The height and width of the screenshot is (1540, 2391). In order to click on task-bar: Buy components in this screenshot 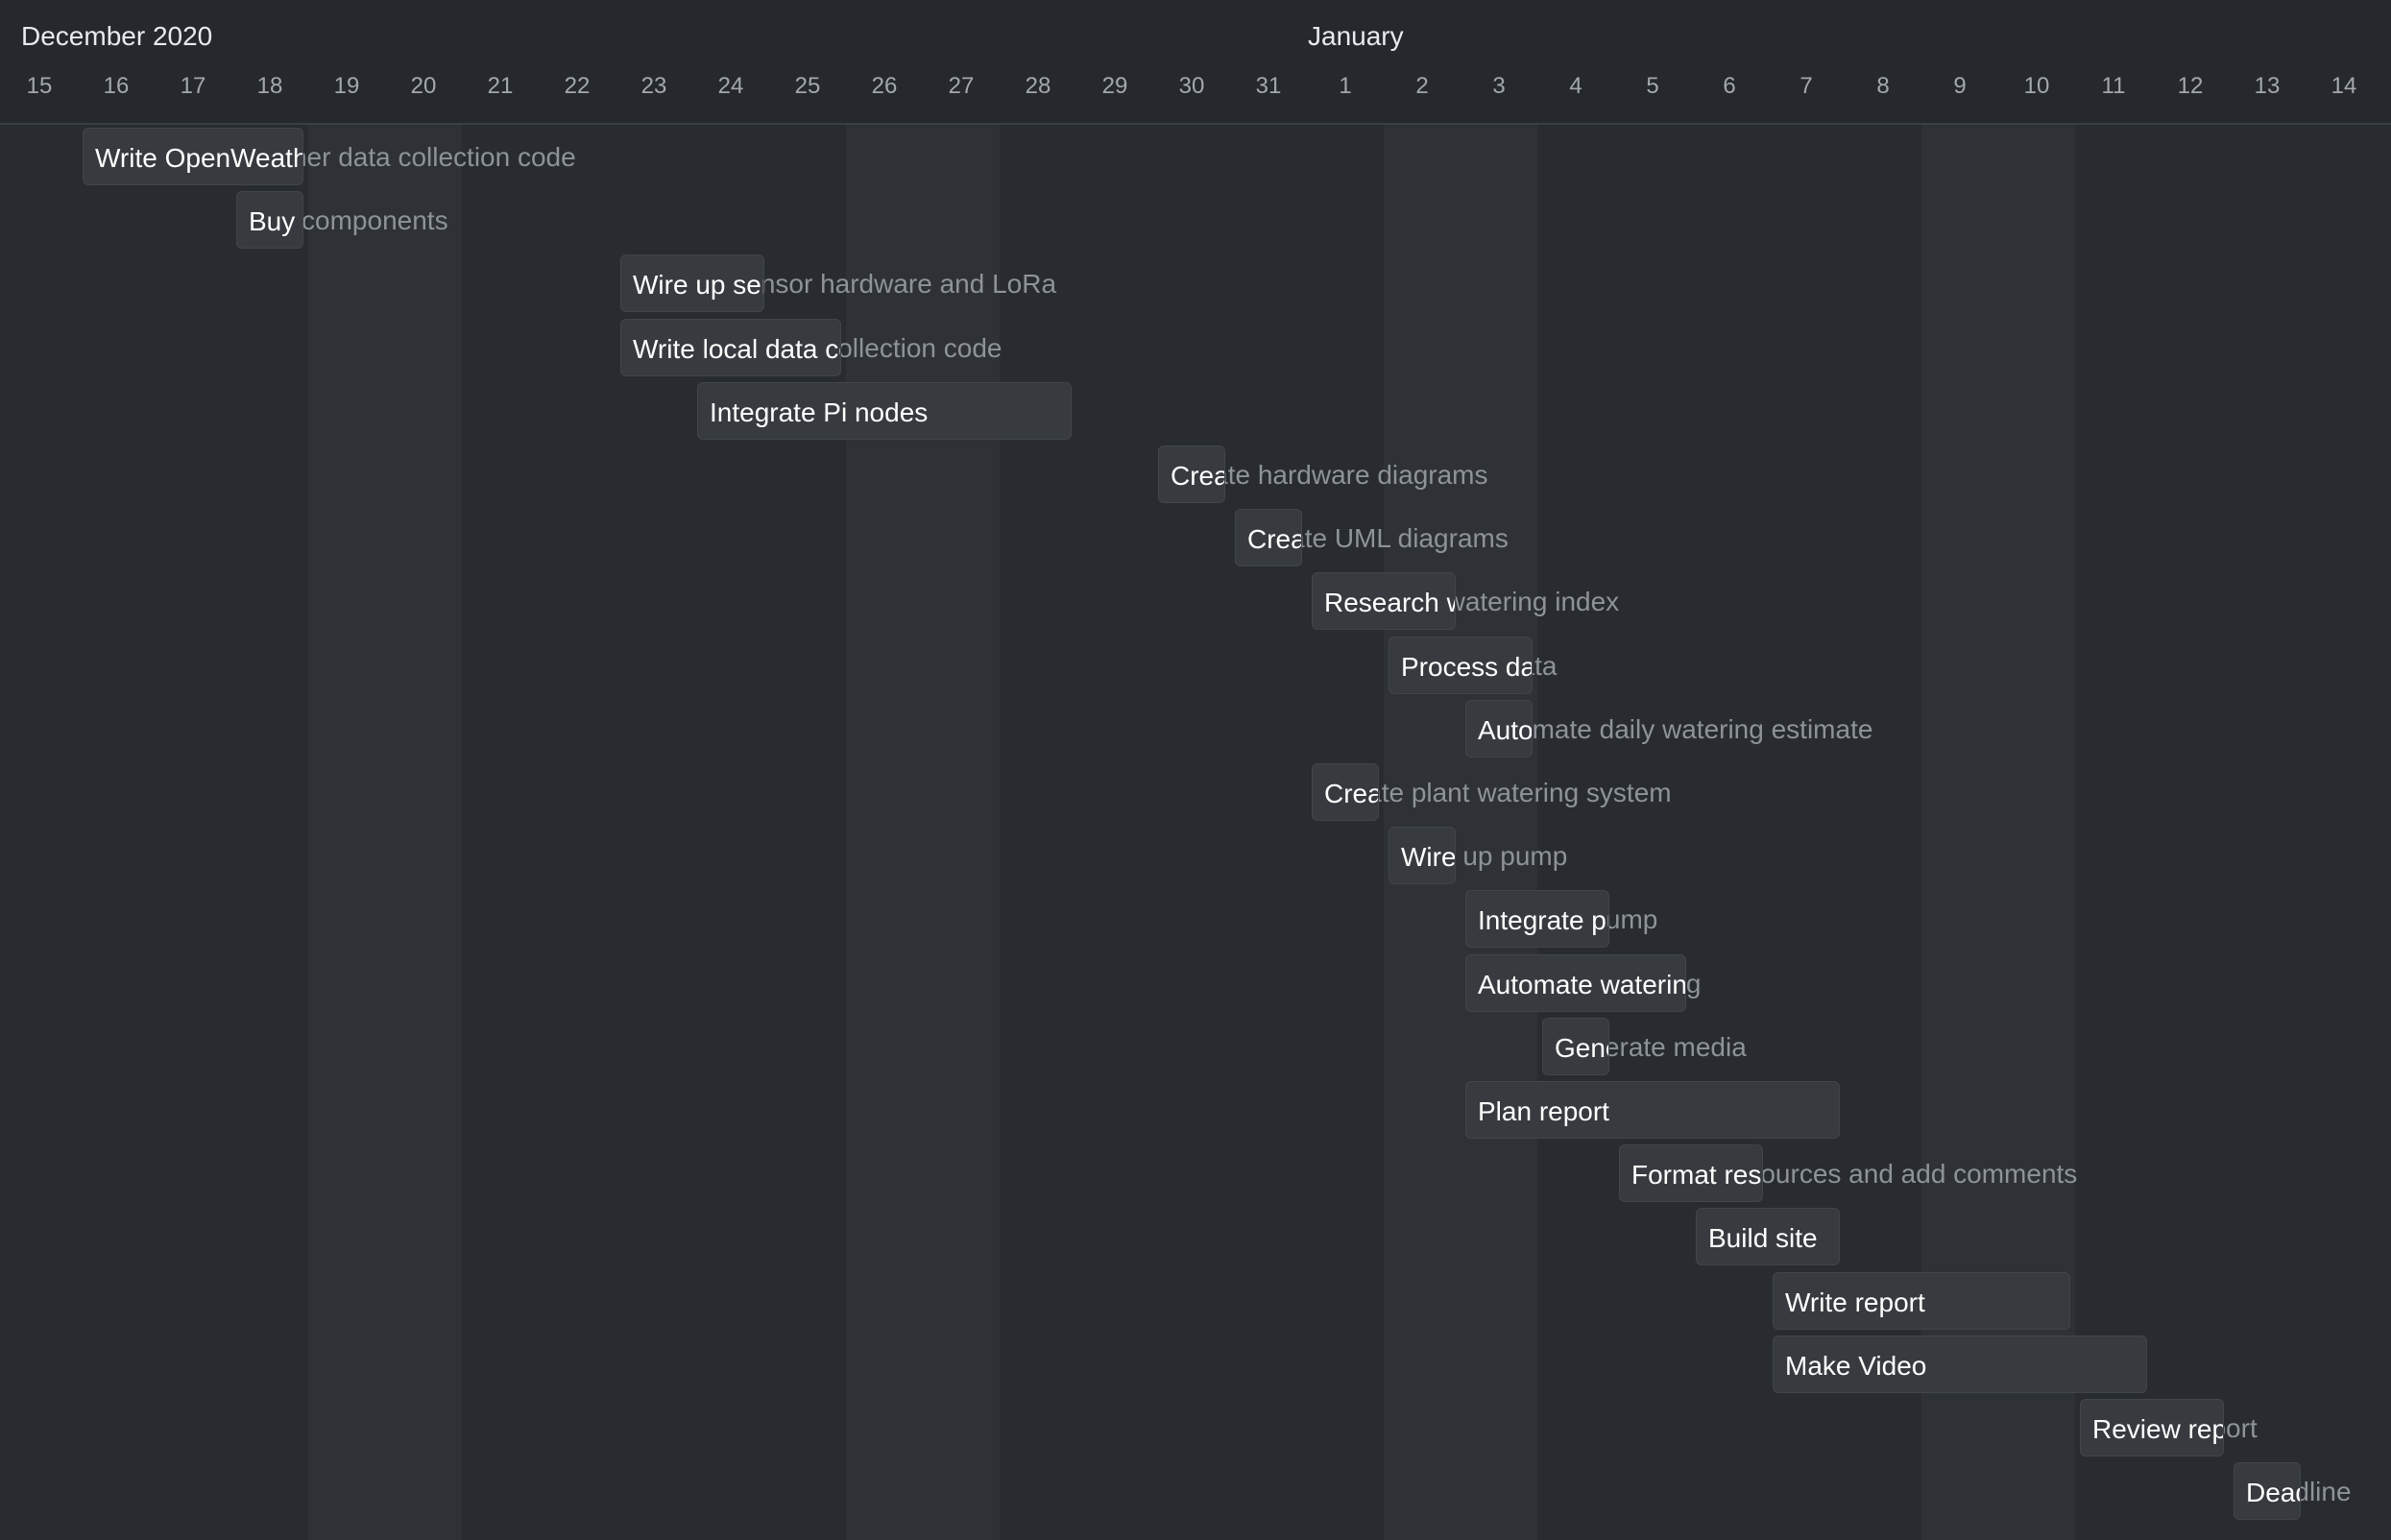, I will do `click(269, 220)`.